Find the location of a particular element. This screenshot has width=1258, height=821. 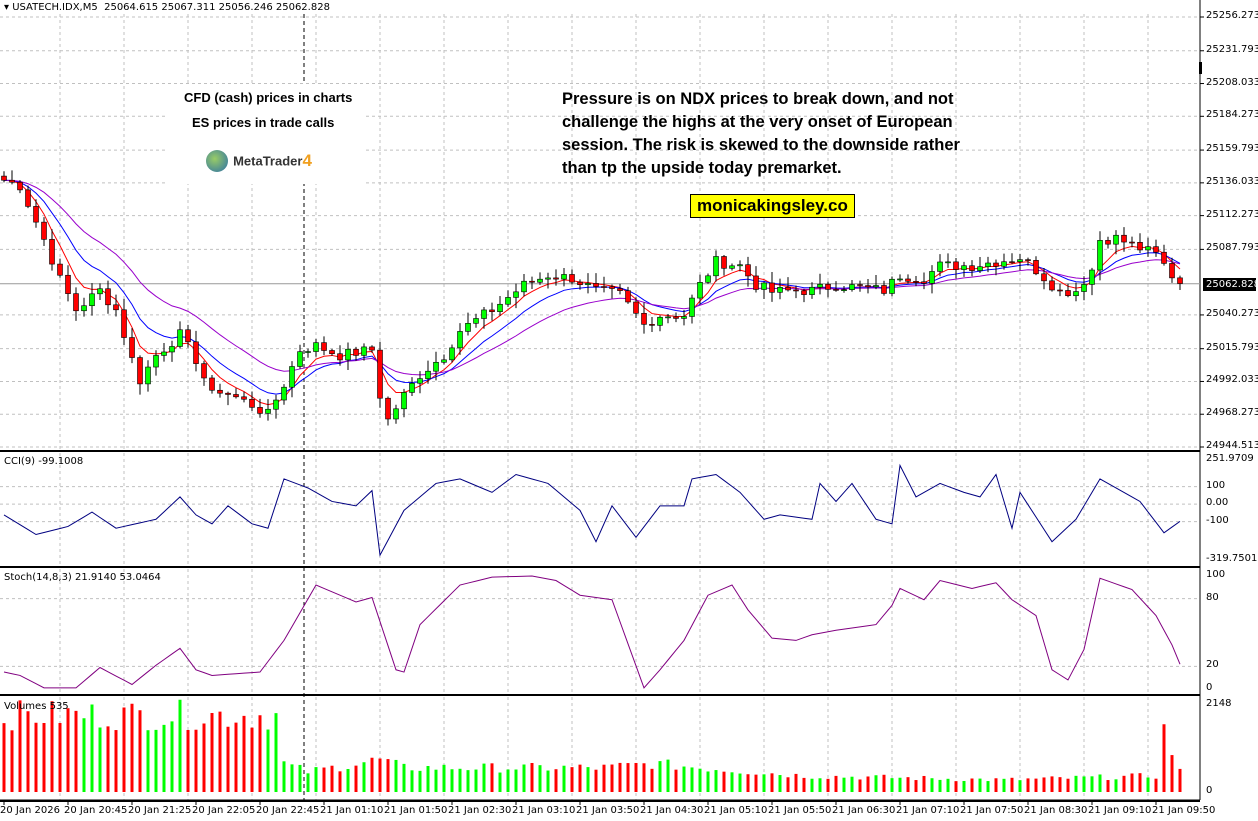

cci-title: CCI(9) -99.1008 is located at coordinates (44, 461).